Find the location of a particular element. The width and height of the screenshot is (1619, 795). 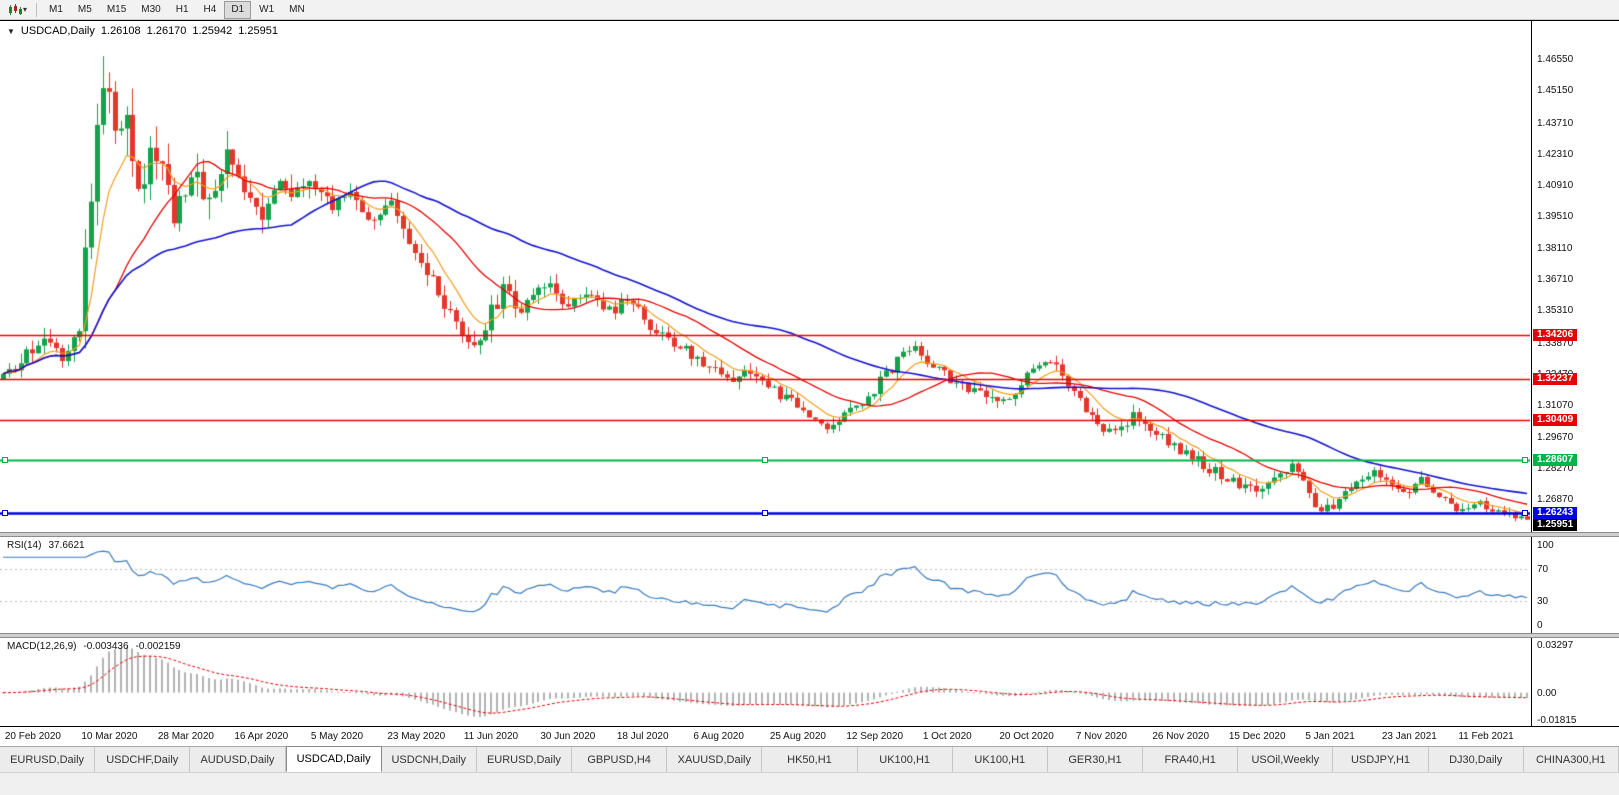

chart-symbol-label: USDCAD,Daily is located at coordinates (57, 31).